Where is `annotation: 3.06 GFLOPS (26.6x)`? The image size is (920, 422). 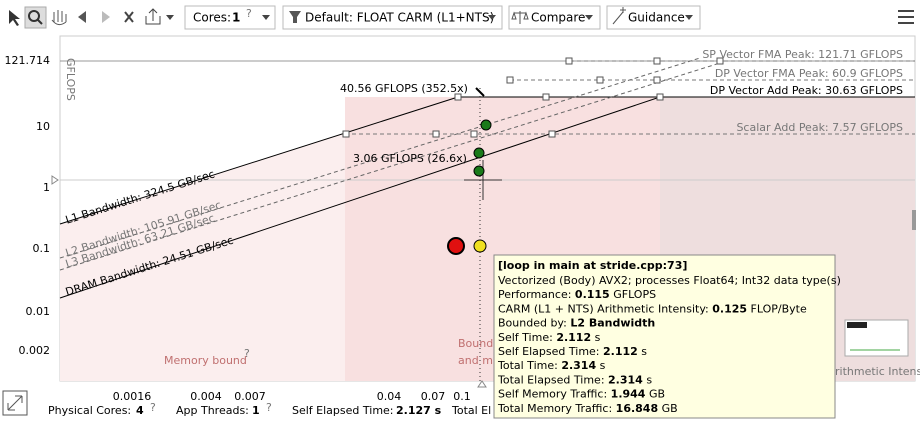 annotation: 3.06 GFLOPS (26.6x) is located at coordinates (410, 158).